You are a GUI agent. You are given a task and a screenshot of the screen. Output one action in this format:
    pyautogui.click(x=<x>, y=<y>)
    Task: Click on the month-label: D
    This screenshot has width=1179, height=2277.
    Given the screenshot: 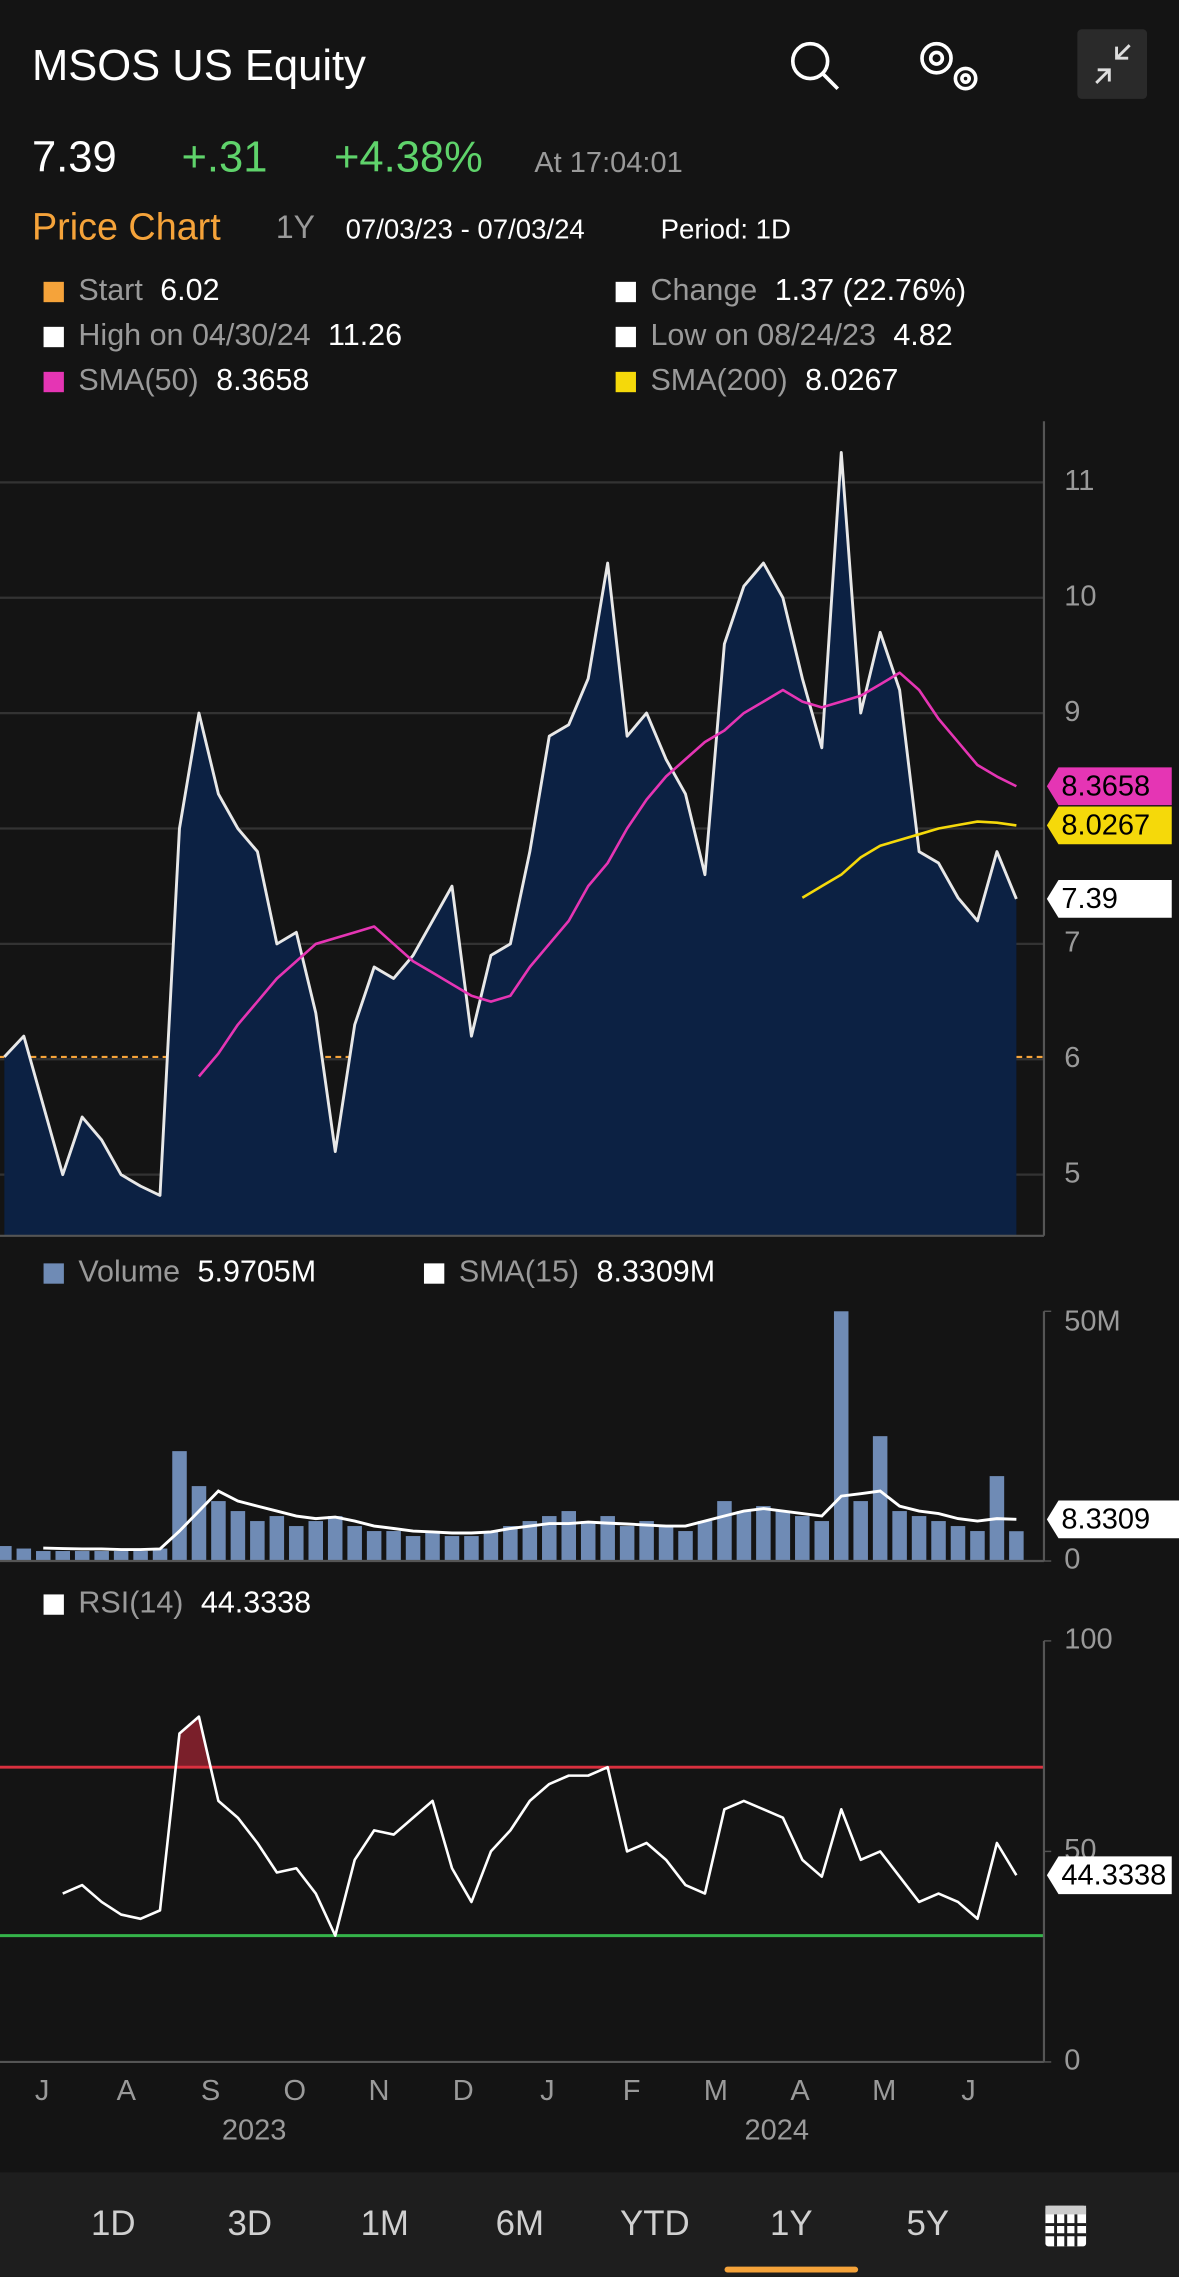 What is the action you would take?
    pyautogui.click(x=463, y=2091)
    